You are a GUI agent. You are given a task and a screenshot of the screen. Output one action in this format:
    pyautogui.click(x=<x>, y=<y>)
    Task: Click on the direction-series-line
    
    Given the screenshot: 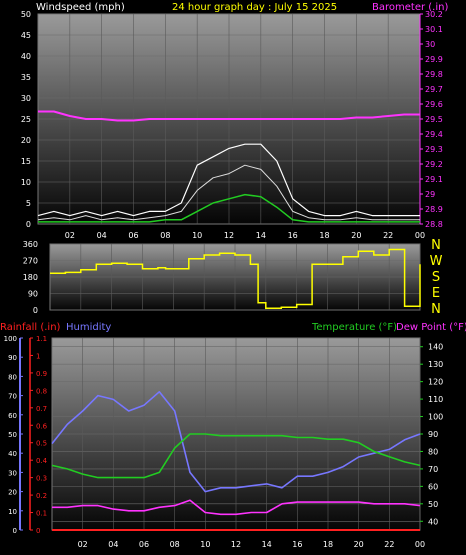 What is the action you would take?
    pyautogui.click(x=235, y=278)
    